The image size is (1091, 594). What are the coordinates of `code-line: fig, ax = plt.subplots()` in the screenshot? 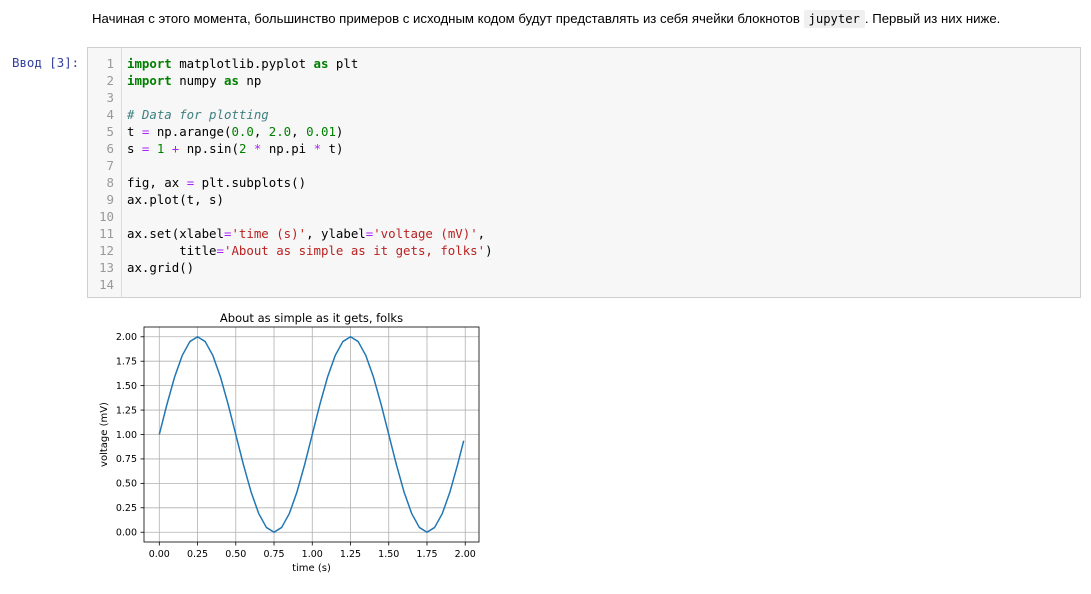 It's located at (216, 182).